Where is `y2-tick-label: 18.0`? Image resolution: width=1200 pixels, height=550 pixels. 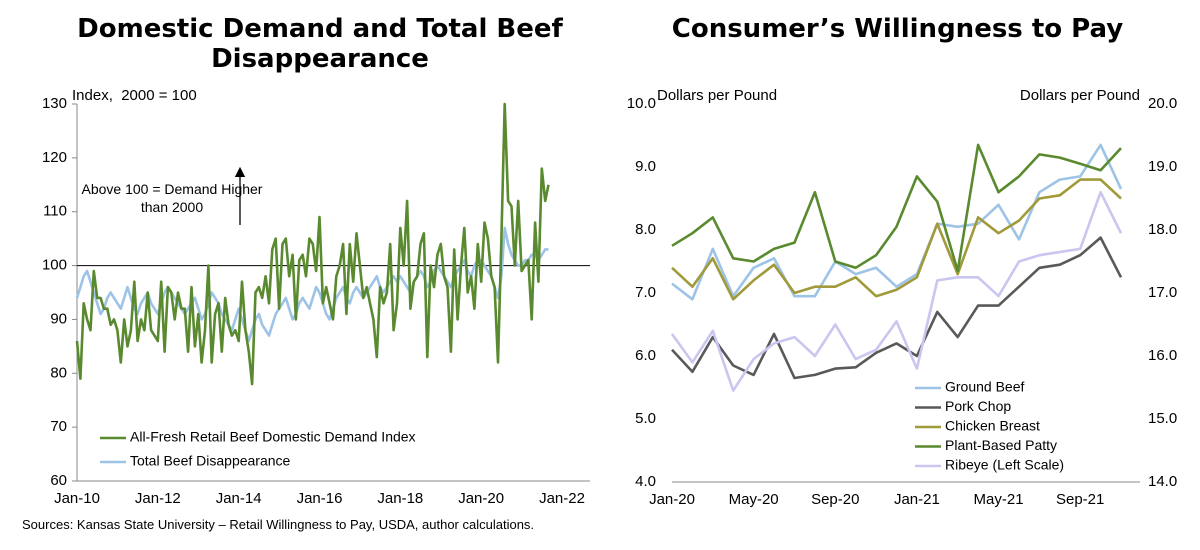
y2-tick-label: 18.0 is located at coordinates (1162, 229).